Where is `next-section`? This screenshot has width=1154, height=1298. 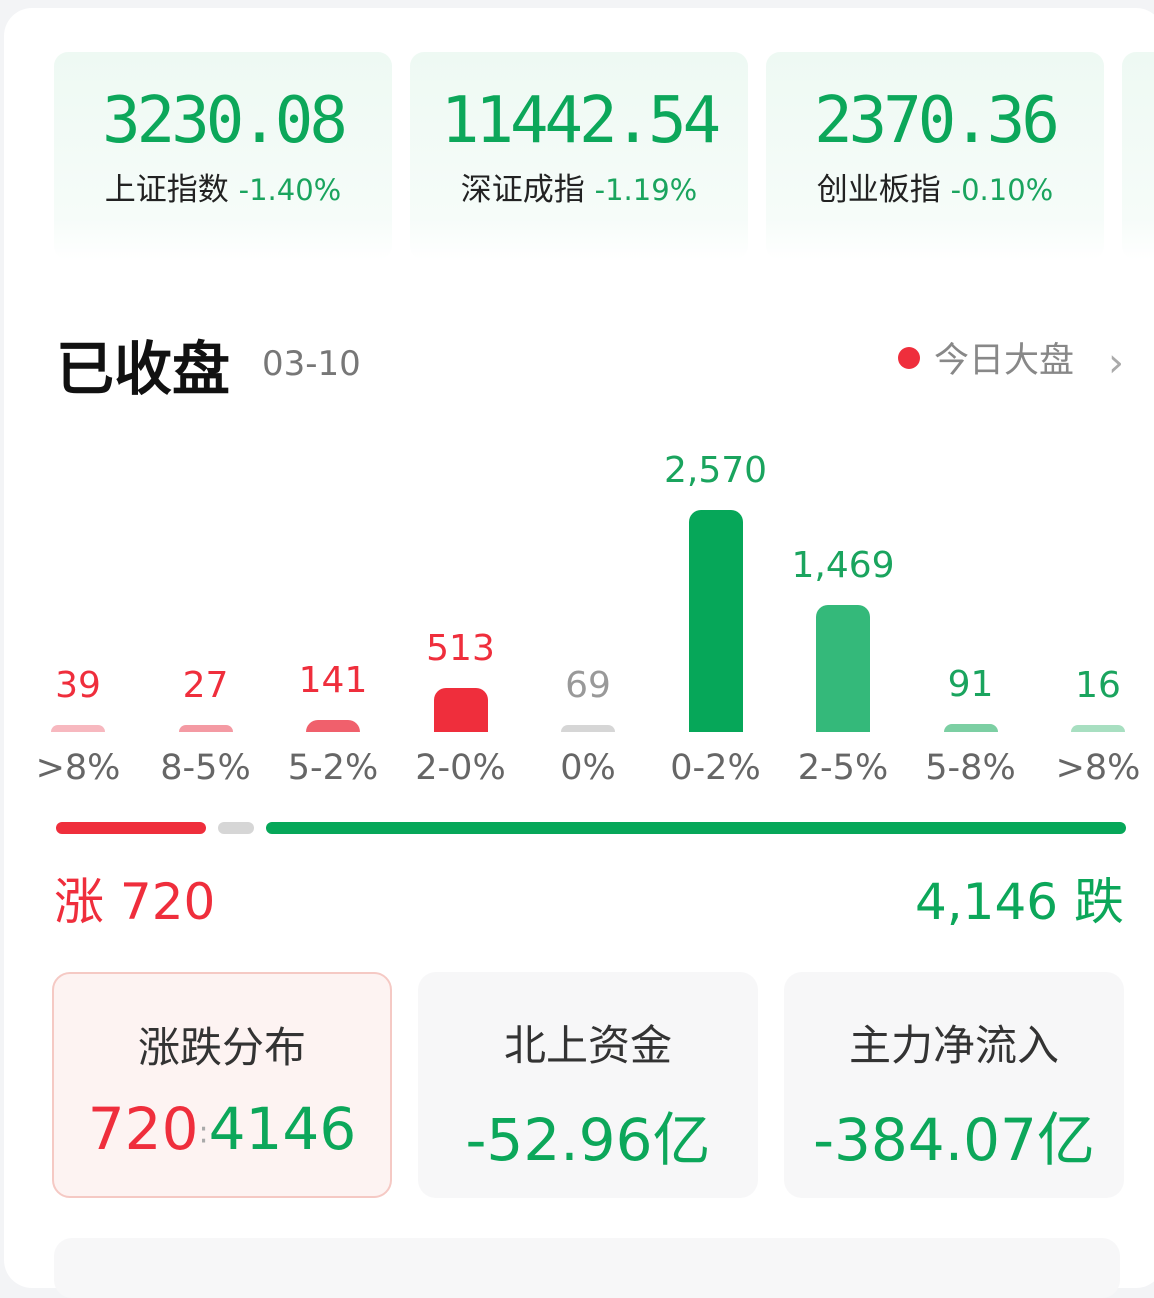 next-section is located at coordinates (587, 1268).